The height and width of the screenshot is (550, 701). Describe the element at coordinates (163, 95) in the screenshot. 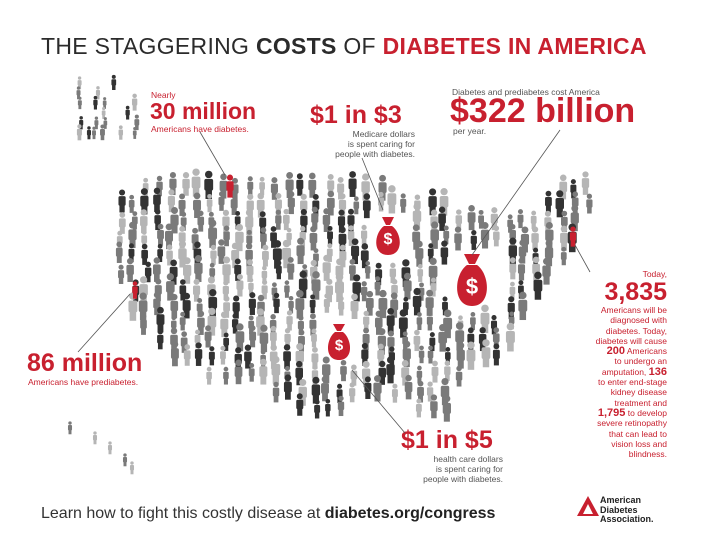

I see `stat-30m-pre: Nearly` at that location.